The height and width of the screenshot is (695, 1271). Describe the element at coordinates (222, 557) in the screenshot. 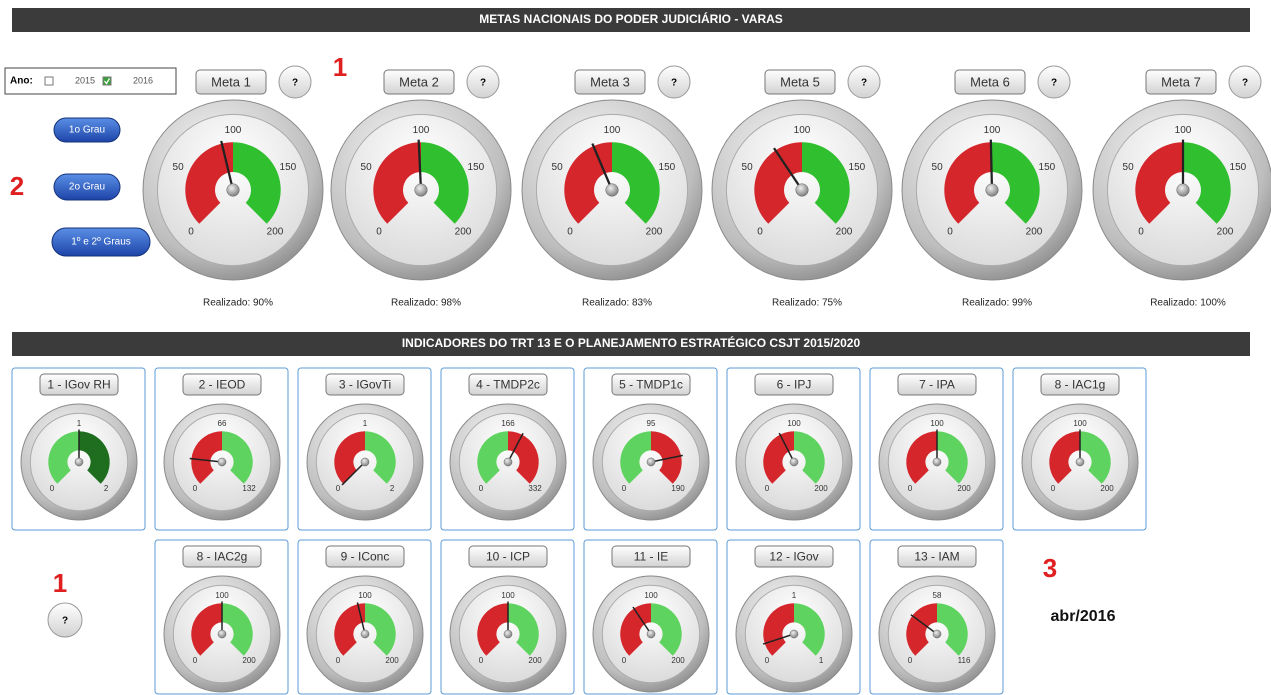

I see `gauge-label: 8 - IAC2g` at that location.